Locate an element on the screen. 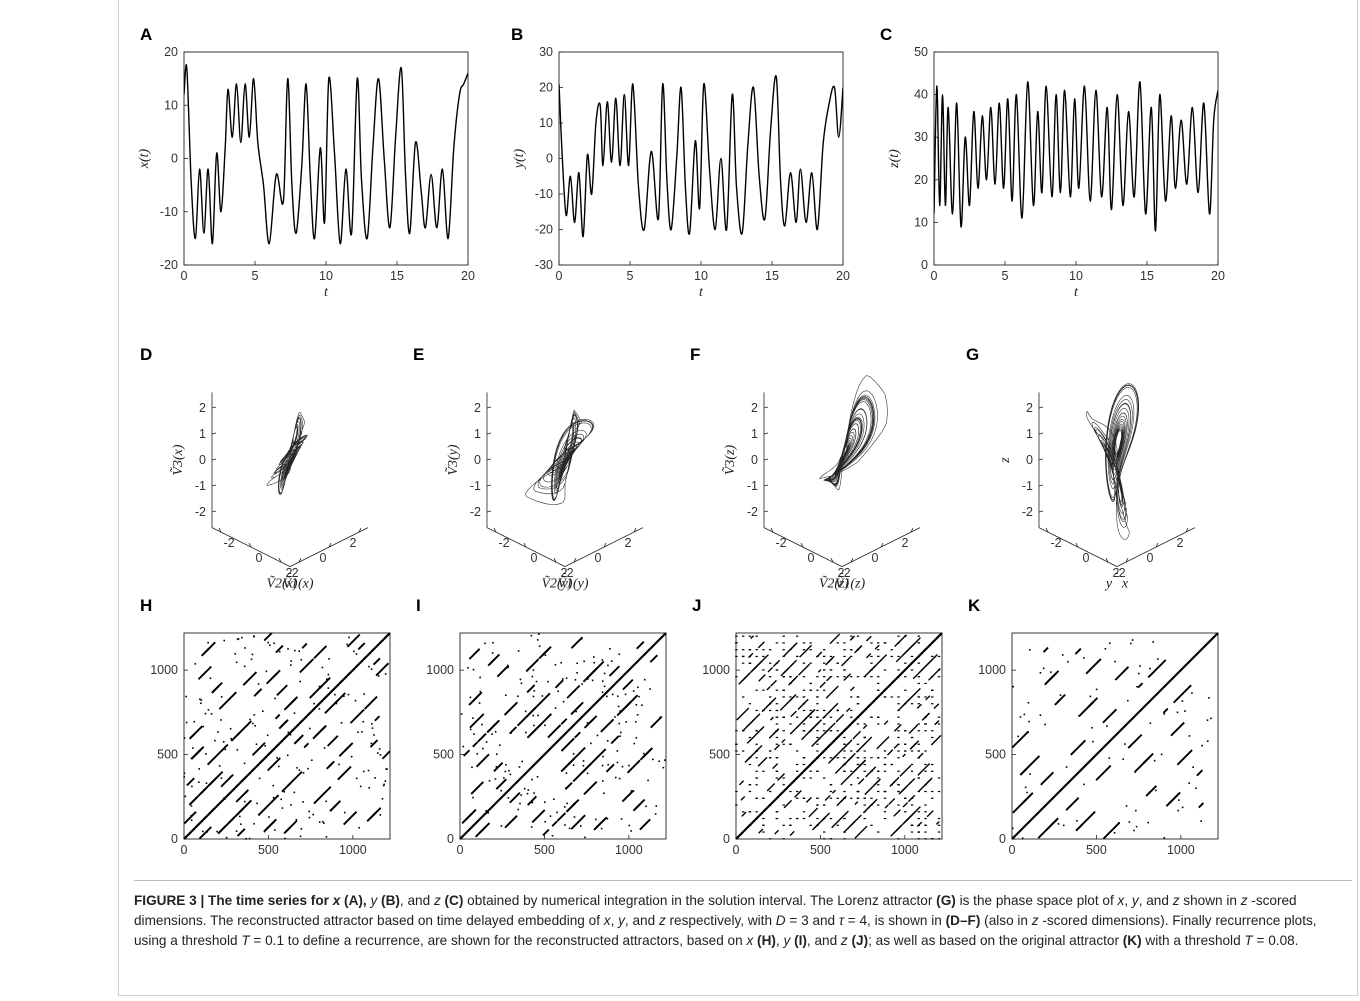  series-line is located at coordinates (1076, 156).